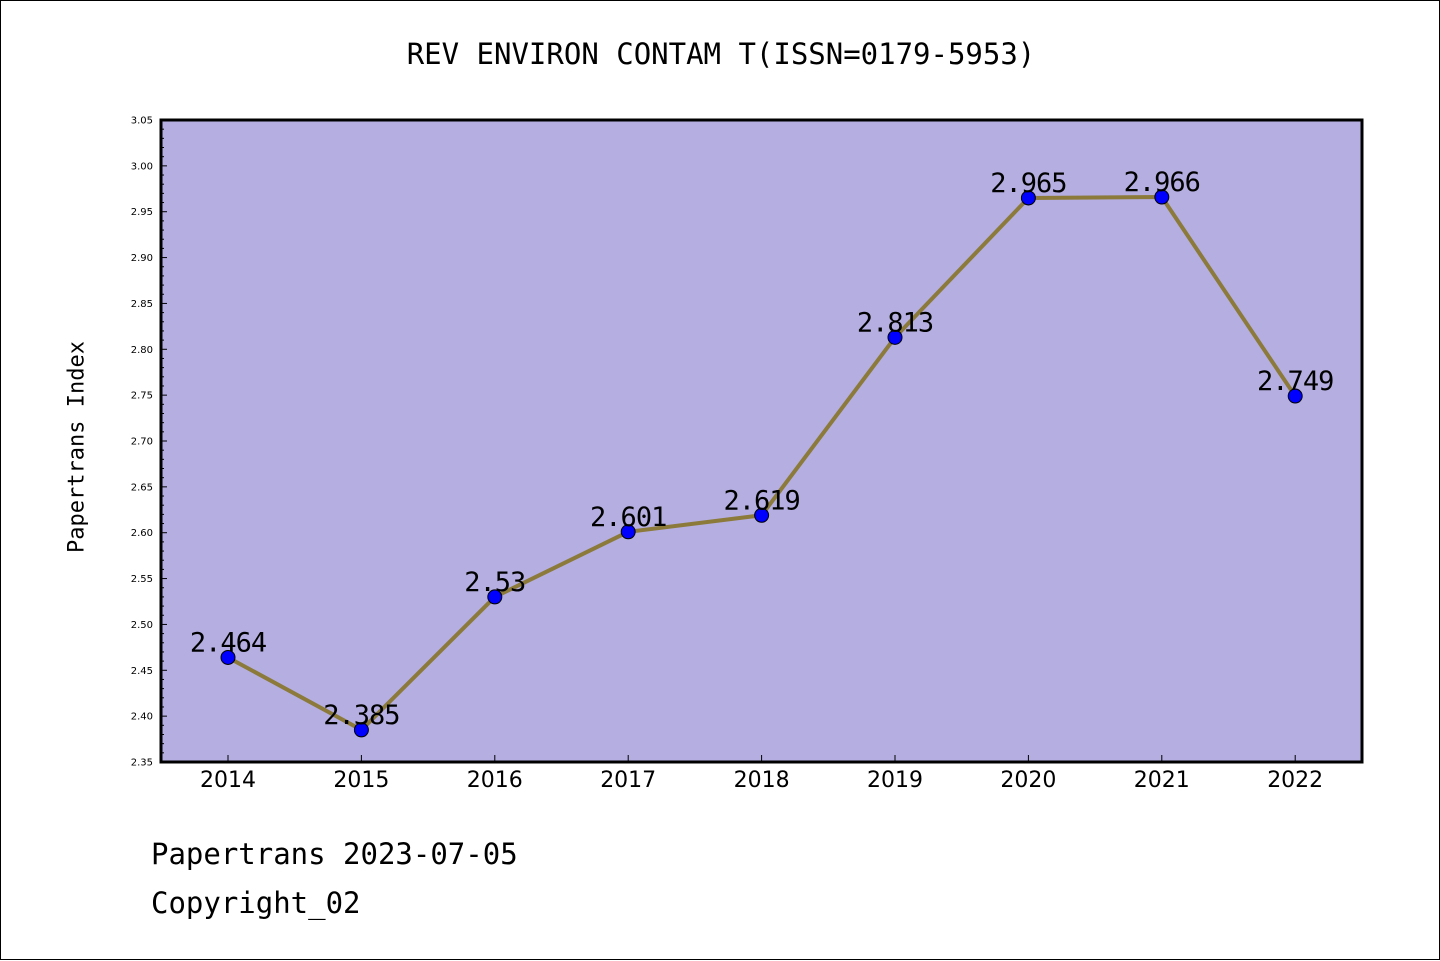 The width and height of the screenshot is (1440, 961). What do you see at coordinates (628, 780) in the screenshot?
I see `x-tick-label: 2017` at bounding box center [628, 780].